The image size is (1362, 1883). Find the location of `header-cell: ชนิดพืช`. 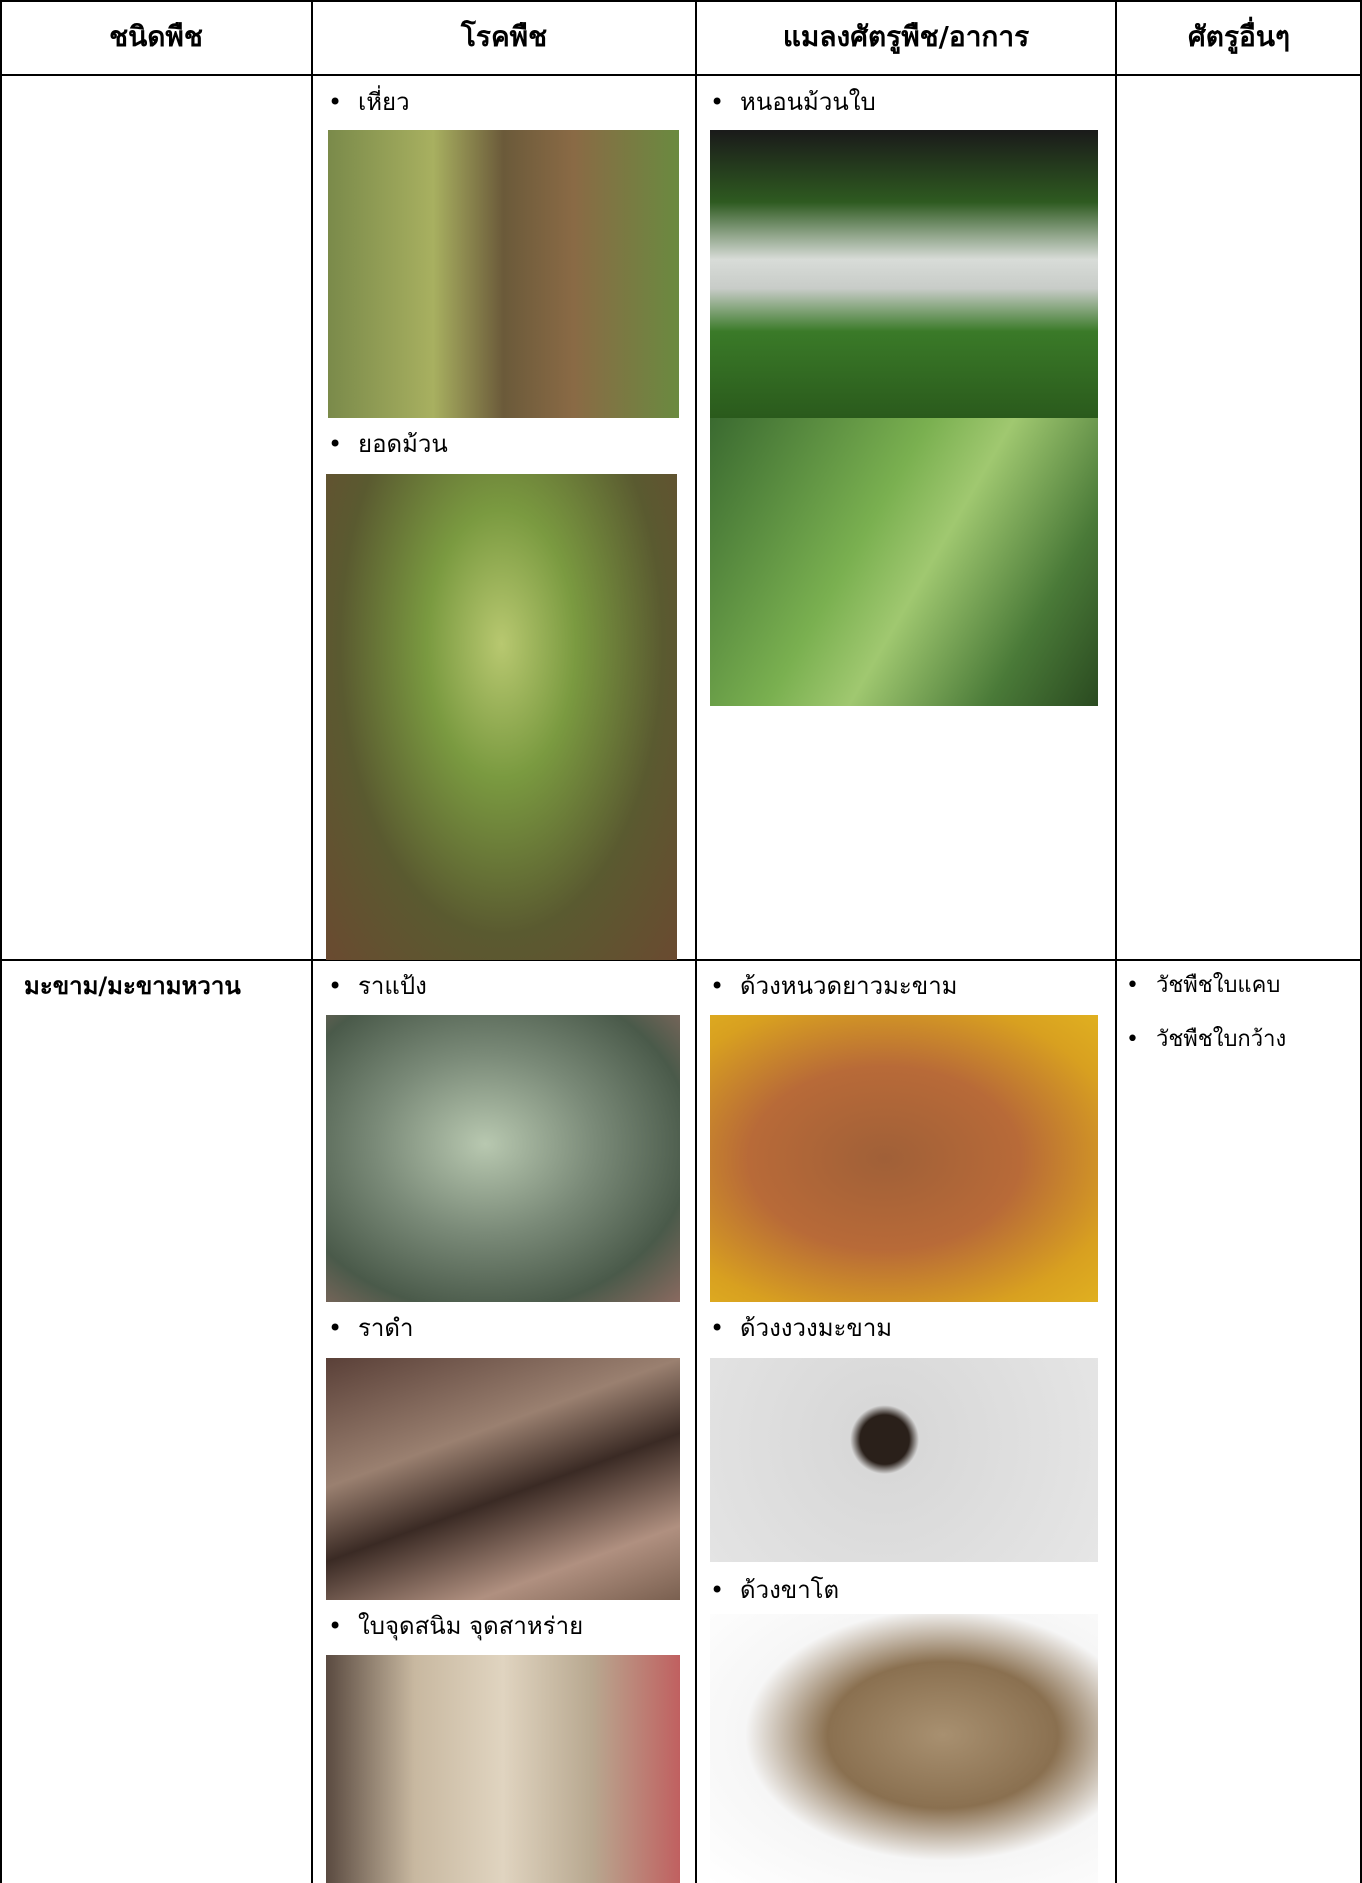

header-cell: ชนิดพืช is located at coordinates (156, 36).